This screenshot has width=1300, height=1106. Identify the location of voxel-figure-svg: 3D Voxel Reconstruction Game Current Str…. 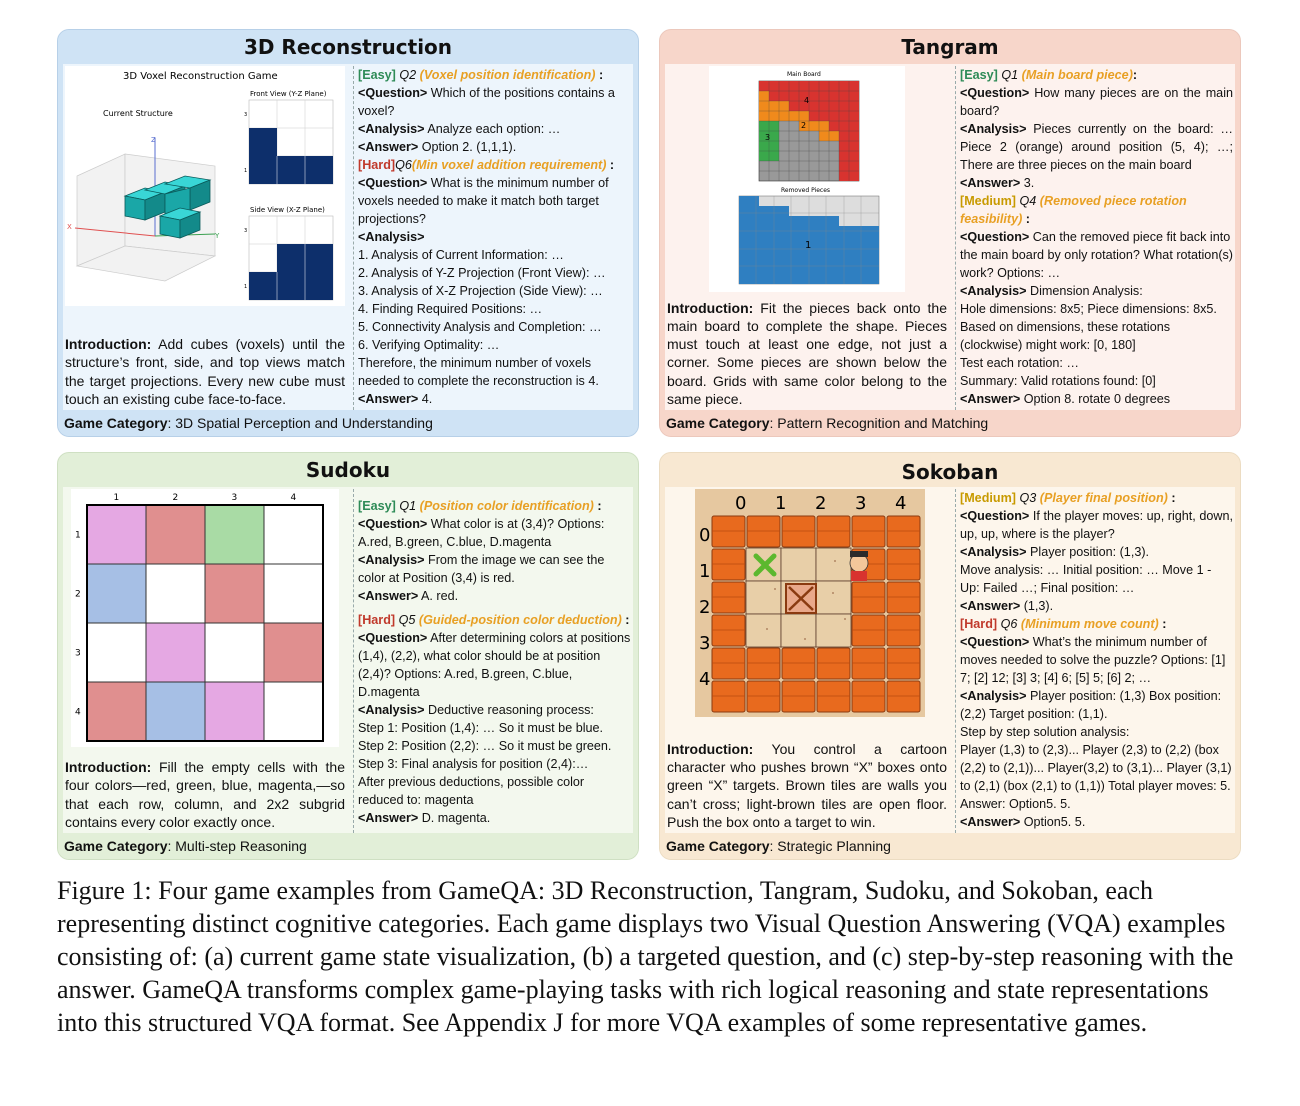
(200, 186).